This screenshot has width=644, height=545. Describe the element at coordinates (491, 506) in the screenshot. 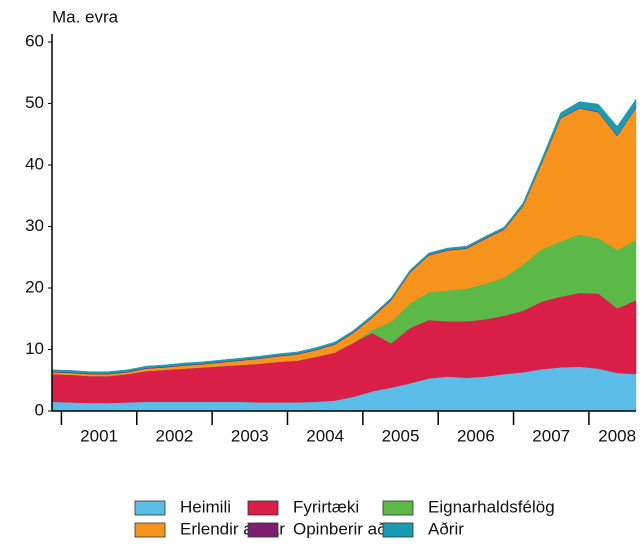

I see `legend-label: Eignarhaldsfélög` at that location.